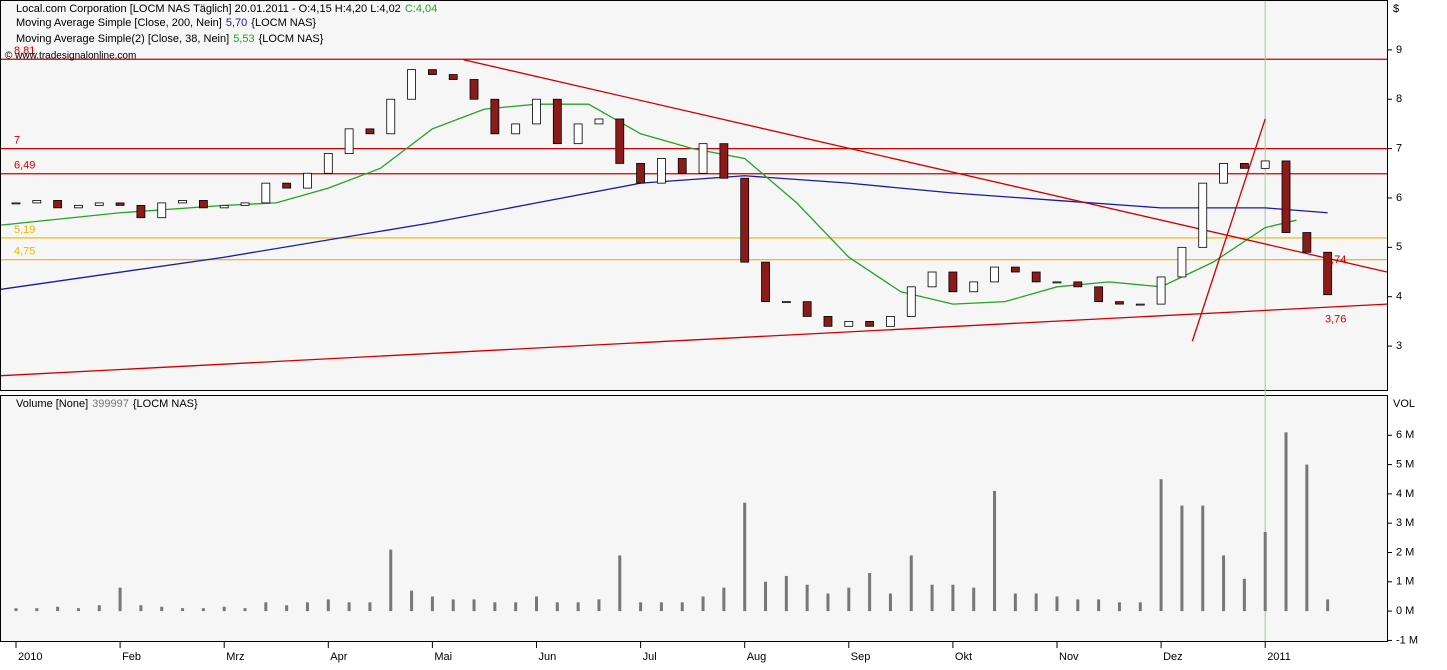 Image resolution: width=1447 pixels, height=670 pixels. Describe the element at coordinates (1399, 99) in the screenshot. I see `y-tick-label: 8` at that location.